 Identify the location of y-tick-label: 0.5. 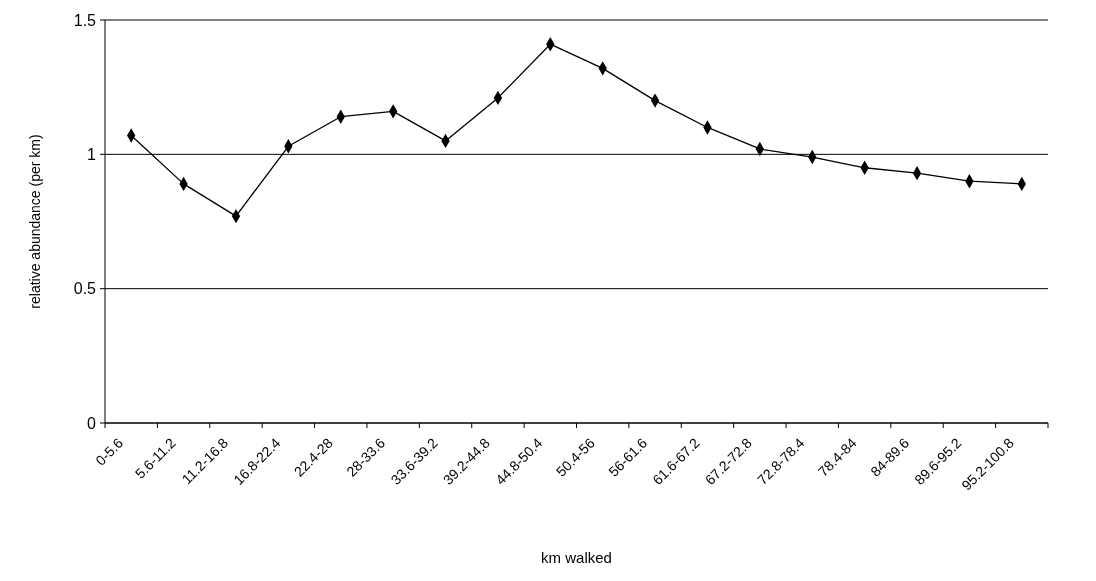
(85, 289).